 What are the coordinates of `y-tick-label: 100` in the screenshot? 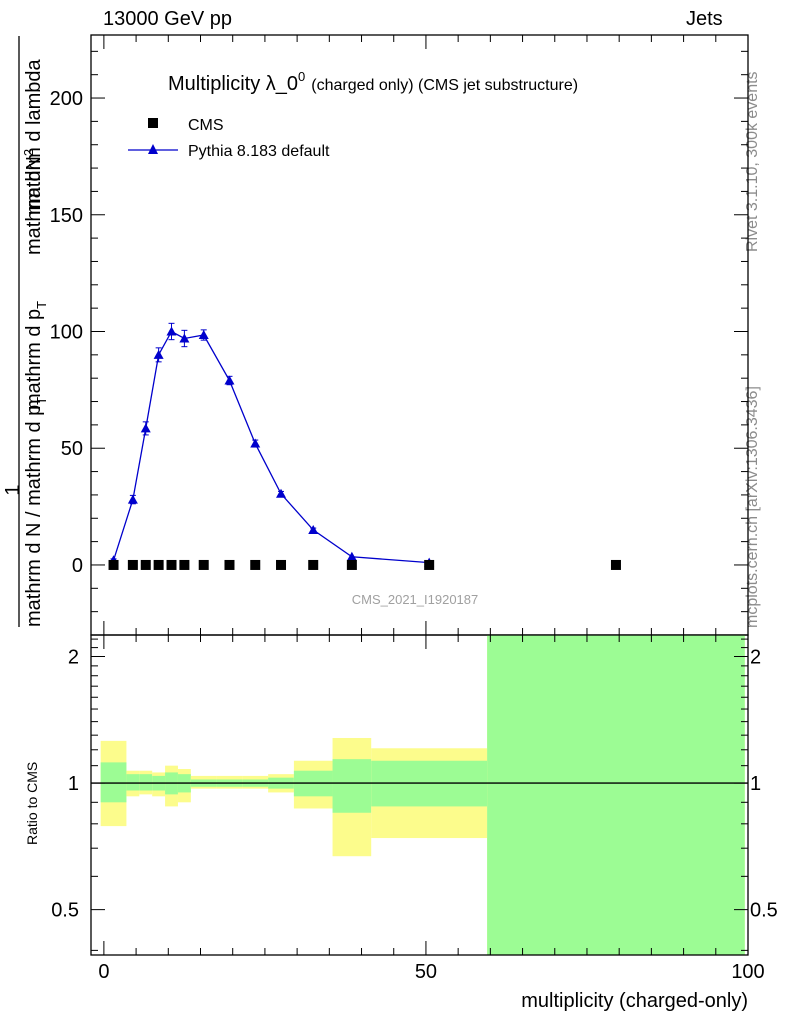 It's located at (66, 332).